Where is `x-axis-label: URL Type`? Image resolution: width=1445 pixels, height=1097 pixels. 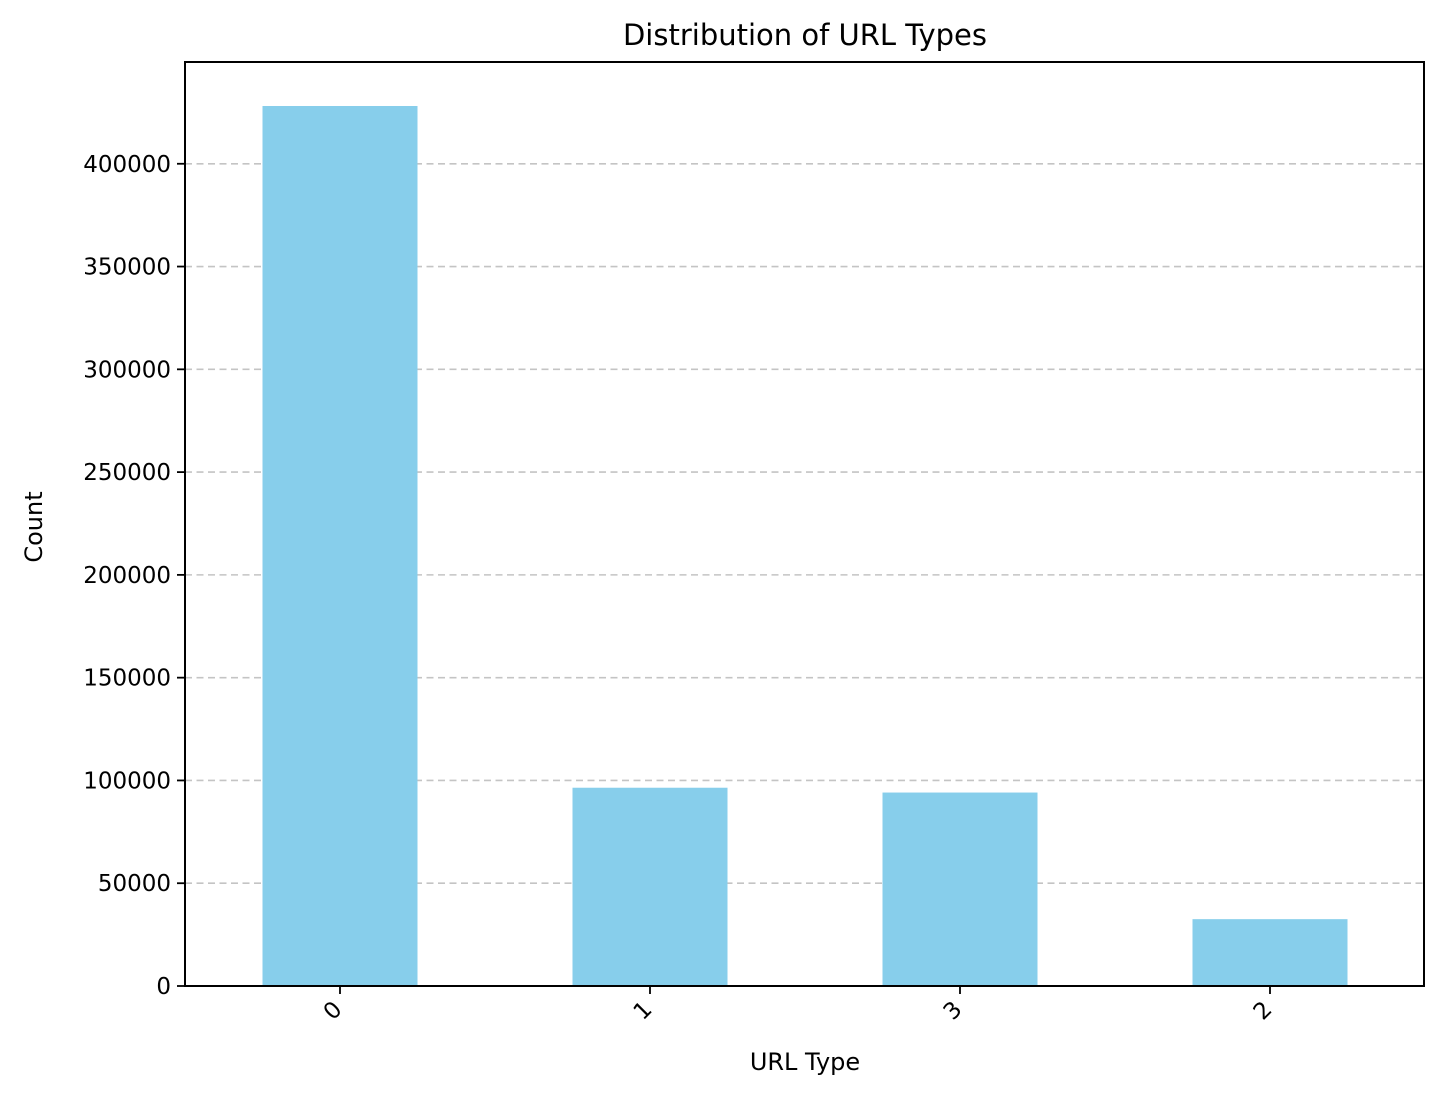 x-axis-label: URL Type is located at coordinates (805, 1062).